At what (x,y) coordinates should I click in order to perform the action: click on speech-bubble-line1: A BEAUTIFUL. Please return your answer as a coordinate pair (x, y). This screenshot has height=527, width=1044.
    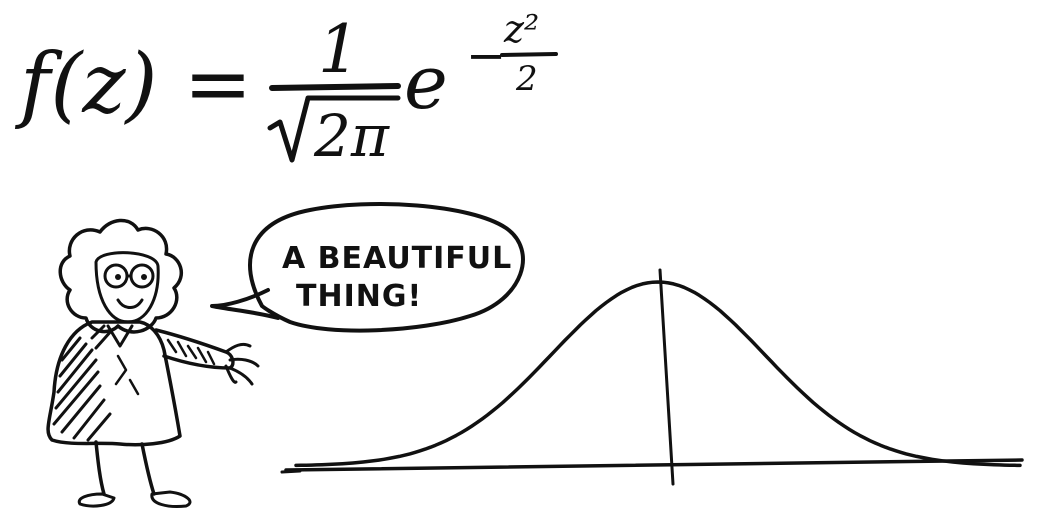
    Looking at the image, I should click on (397, 258).